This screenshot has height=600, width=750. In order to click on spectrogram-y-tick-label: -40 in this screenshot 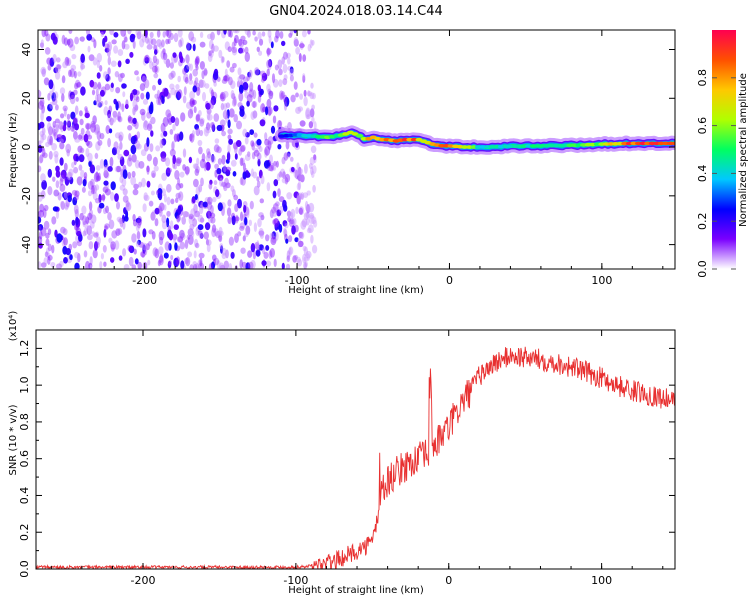, I will do `click(26, 245)`.